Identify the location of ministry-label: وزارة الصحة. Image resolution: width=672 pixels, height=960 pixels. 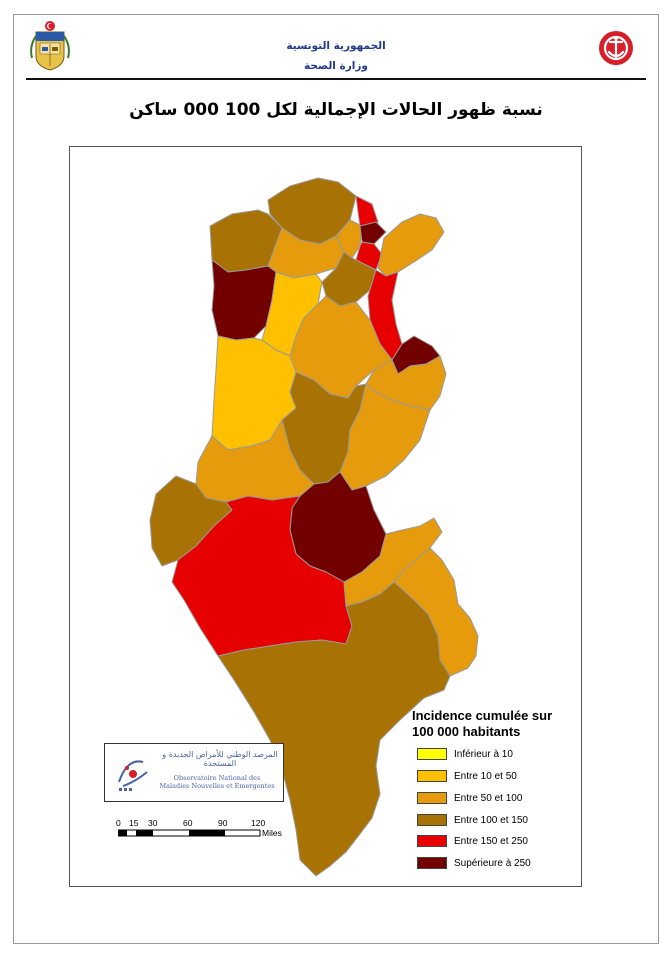
(336, 66).